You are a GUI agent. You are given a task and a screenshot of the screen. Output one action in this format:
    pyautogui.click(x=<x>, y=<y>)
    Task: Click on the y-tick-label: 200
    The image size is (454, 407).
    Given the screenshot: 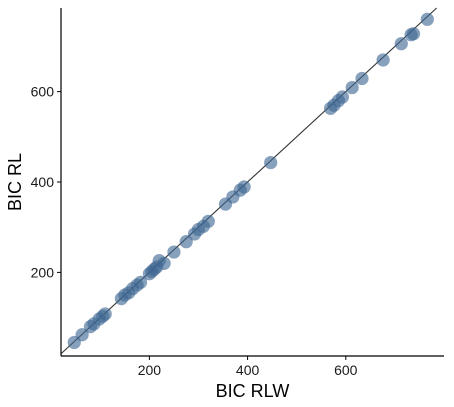 What is the action you would take?
    pyautogui.click(x=43, y=272)
    